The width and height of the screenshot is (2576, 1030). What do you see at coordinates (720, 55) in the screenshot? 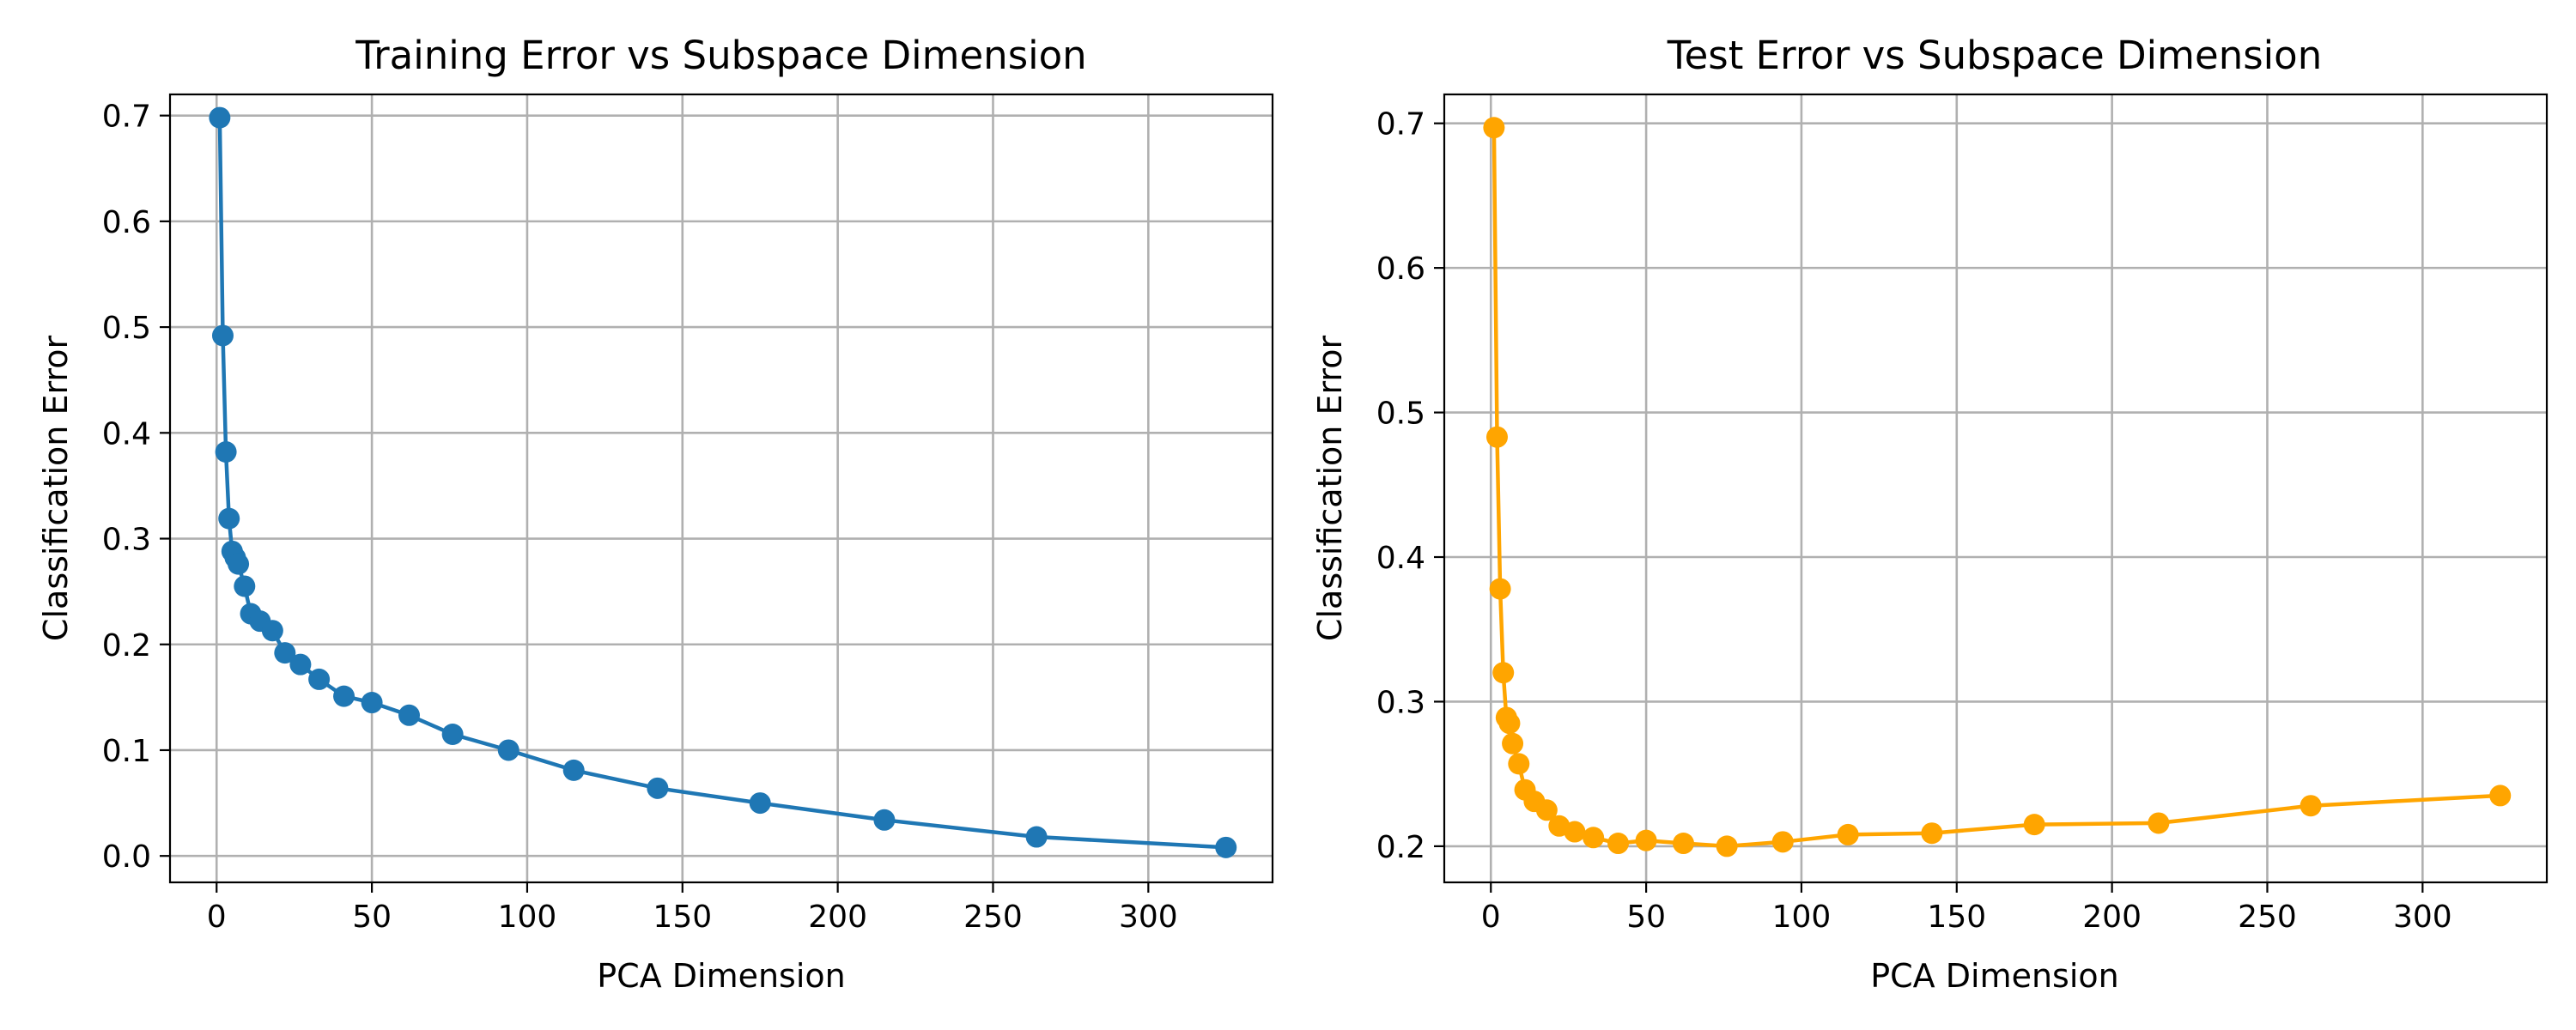
I see `chart-title: Training Error vs Subspace Dimension` at bounding box center [720, 55].